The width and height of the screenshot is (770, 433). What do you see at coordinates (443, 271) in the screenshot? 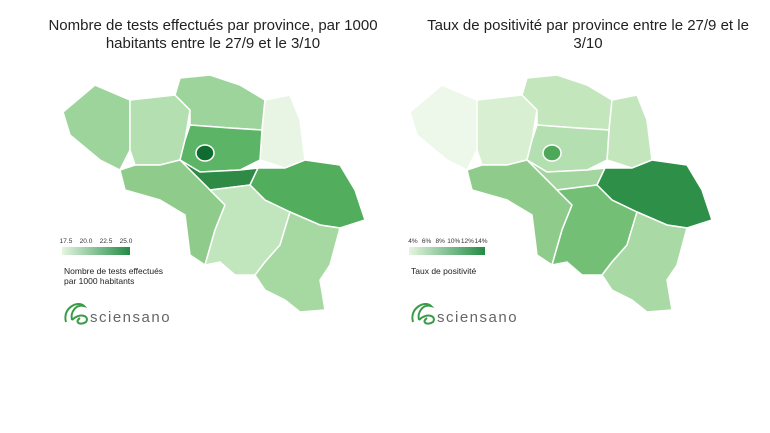
I see `legend-title: Taux de positivité` at bounding box center [443, 271].